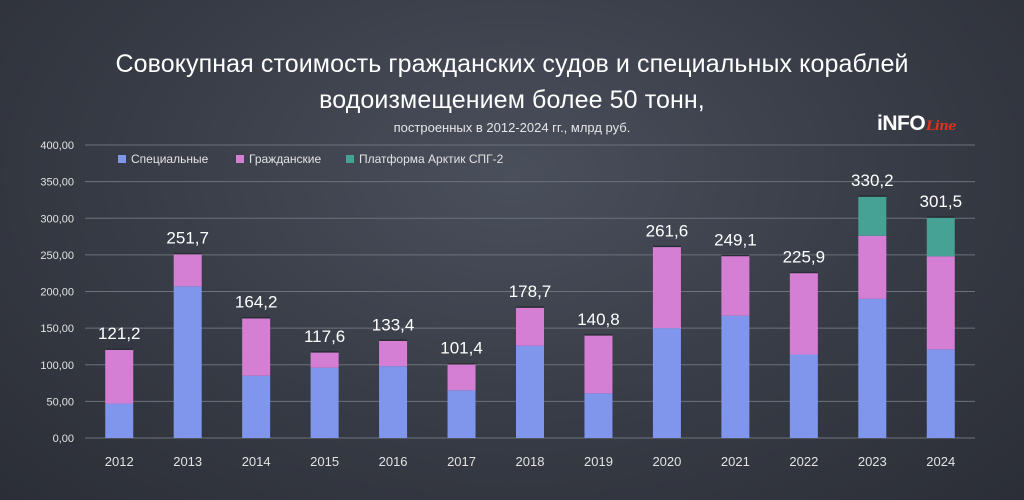  Describe the element at coordinates (57, 329) in the screenshot. I see `y-tick-label: 150,00` at that location.